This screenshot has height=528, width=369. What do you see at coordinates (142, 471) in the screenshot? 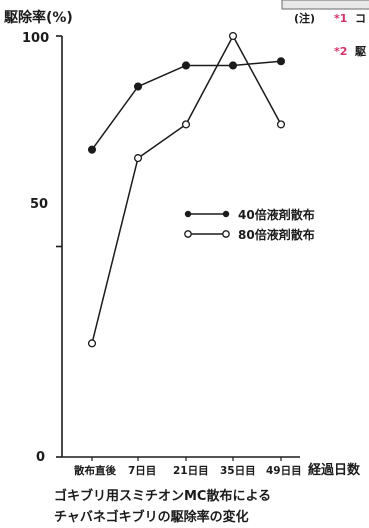
I see `x-tick-label: 7日目` at bounding box center [142, 471].